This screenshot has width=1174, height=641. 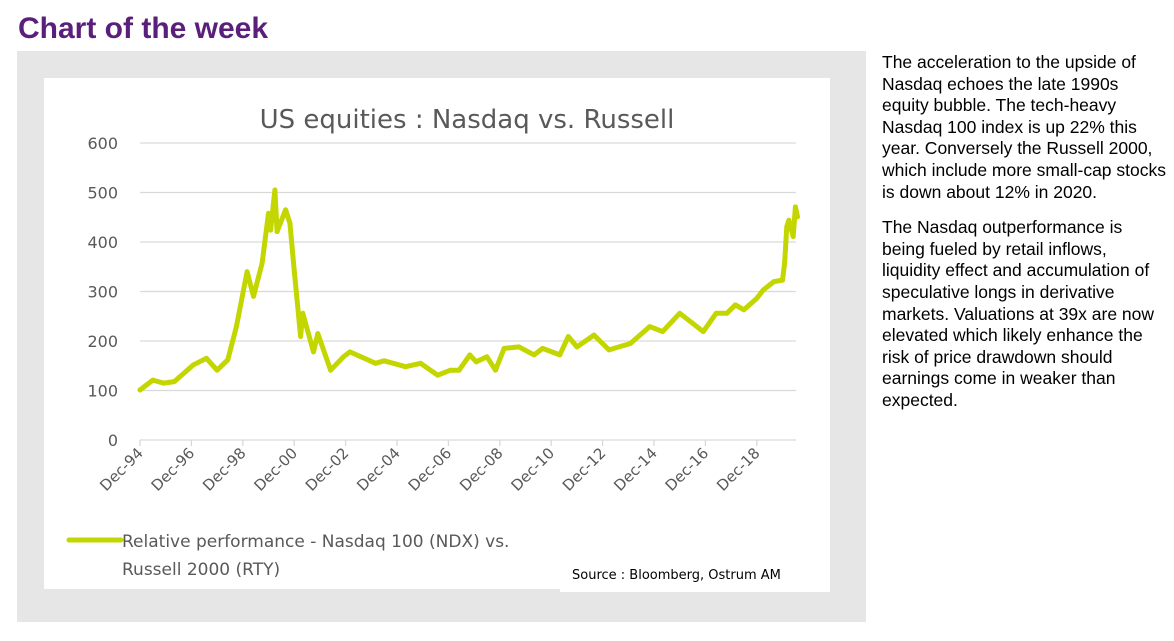 I want to click on x-tick-label: Dec-10, so click(x=532, y=469).